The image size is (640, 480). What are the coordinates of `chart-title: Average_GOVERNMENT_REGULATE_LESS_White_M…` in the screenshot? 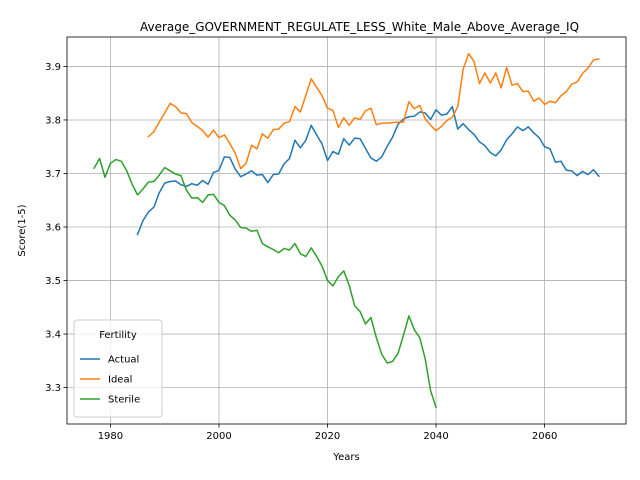 It's located at (359, 27).